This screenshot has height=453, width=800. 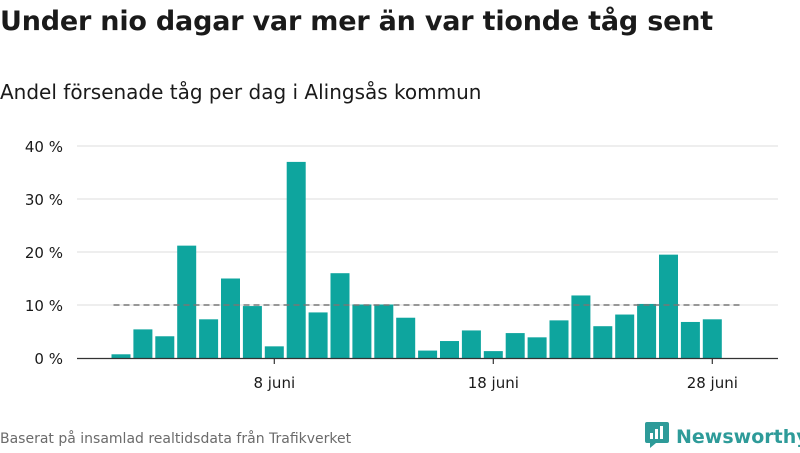 I want to click on newsworthy-logo-icon, so click(x=657, y=437).